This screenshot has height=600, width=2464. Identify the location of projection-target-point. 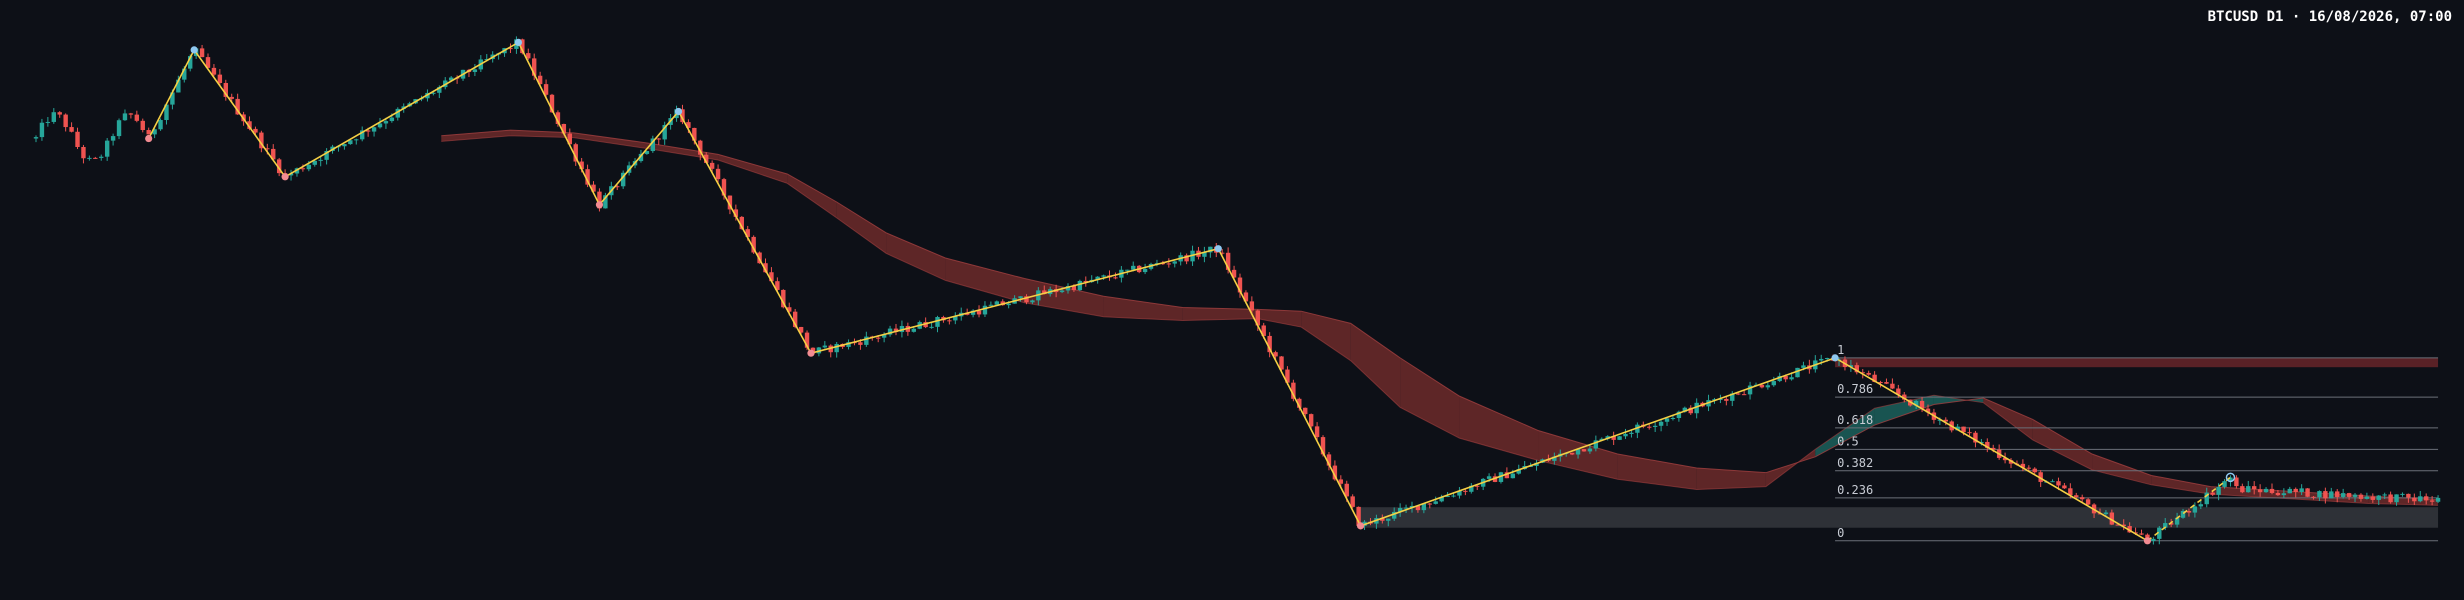
(2230, 477).